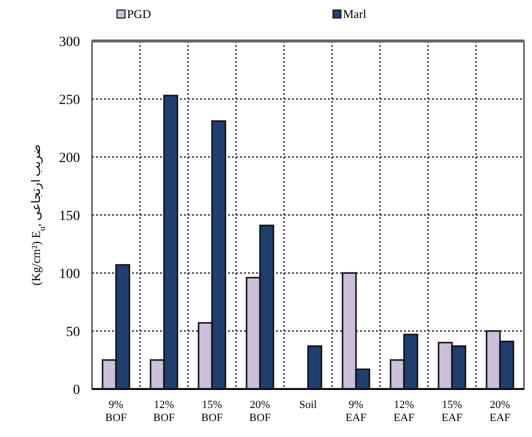 The width and height of the screenshot is (532, 437). I want to click on y-tick-label: 100, so click(69, 274).